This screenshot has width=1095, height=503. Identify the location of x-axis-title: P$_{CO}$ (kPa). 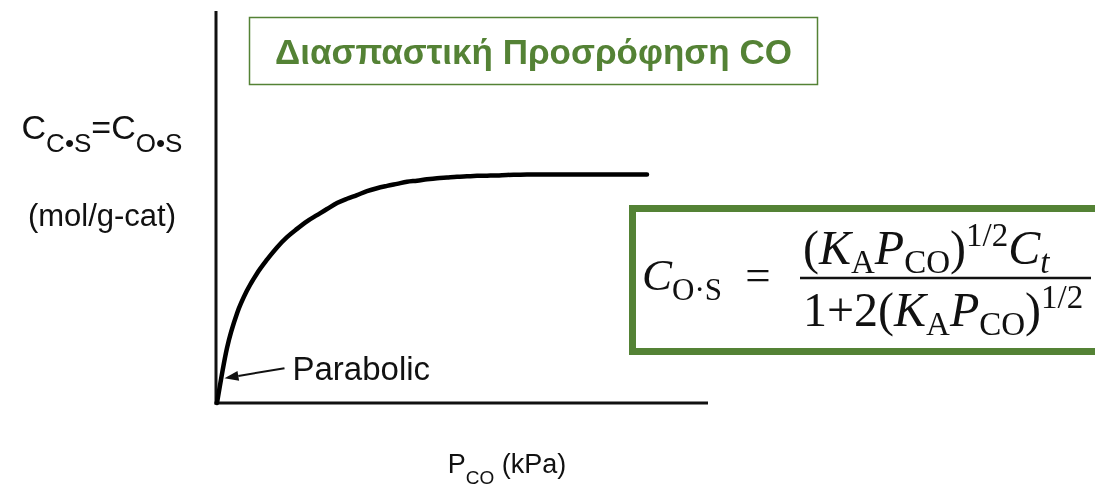
(507, 468).